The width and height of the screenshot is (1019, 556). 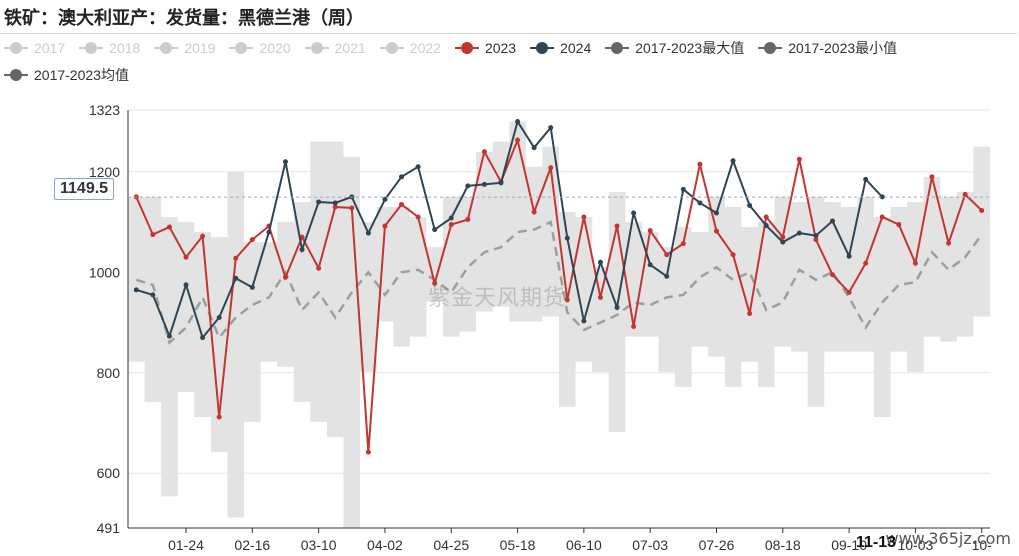 What do you see at coordinates (843, 48) in the screenshot?
I see `legend-label: 2017-2023最小值` at bounding box center [843, 48].